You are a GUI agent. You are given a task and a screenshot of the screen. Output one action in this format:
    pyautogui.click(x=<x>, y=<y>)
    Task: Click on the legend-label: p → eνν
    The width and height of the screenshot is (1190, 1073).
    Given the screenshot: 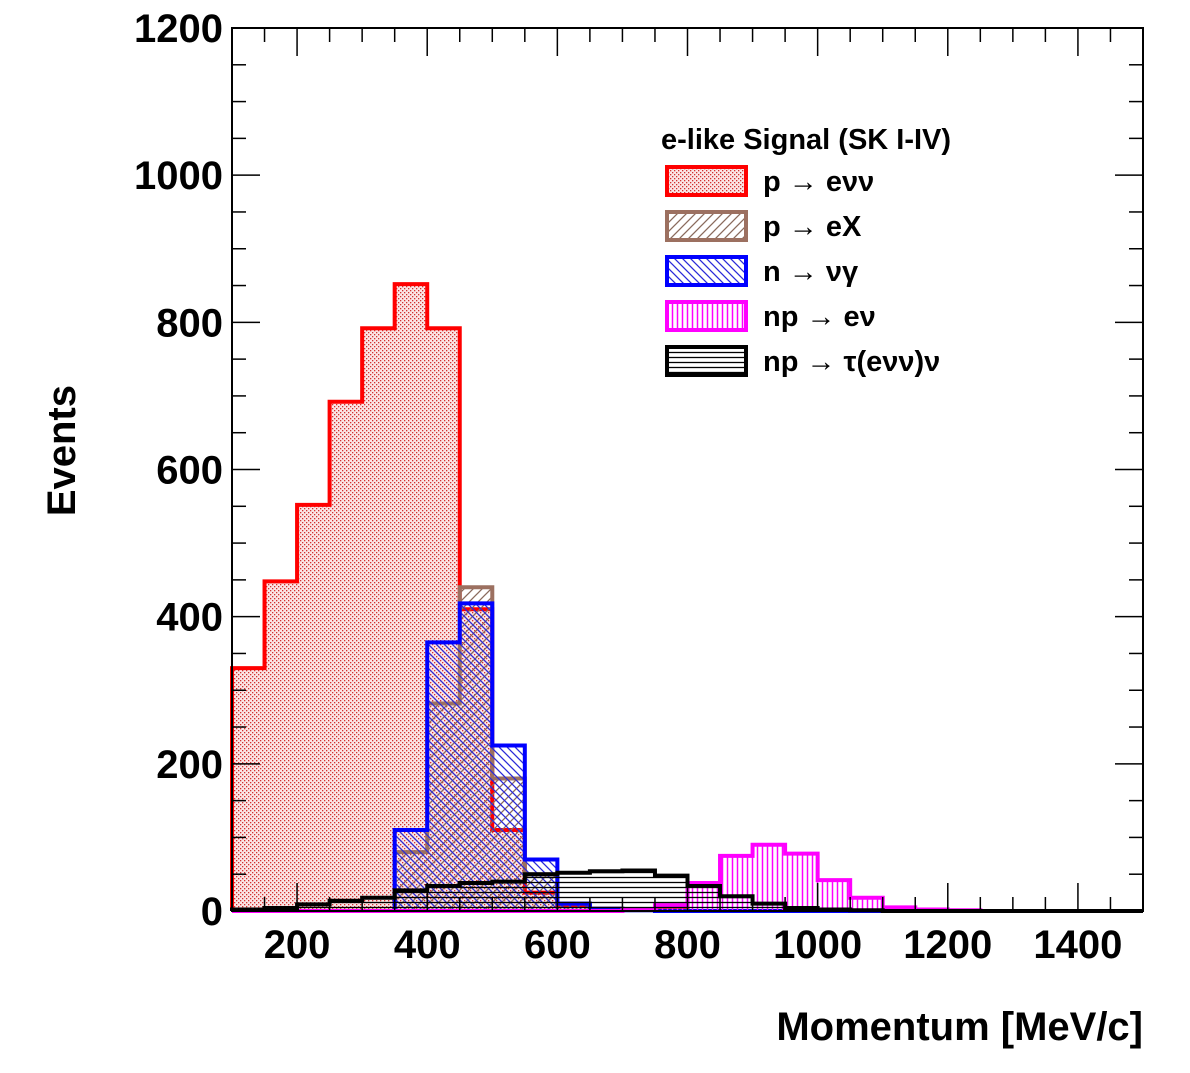 What is the action you would take?
    pyautogui.click(x=818, y=182)
    